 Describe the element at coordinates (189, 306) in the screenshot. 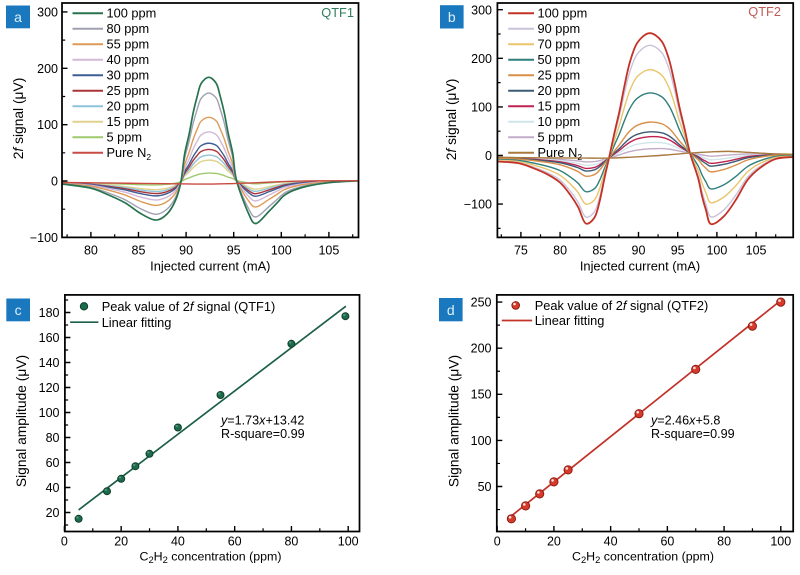

I see `svg-text: Peak value of 2f signal (QTF1)` at that location.